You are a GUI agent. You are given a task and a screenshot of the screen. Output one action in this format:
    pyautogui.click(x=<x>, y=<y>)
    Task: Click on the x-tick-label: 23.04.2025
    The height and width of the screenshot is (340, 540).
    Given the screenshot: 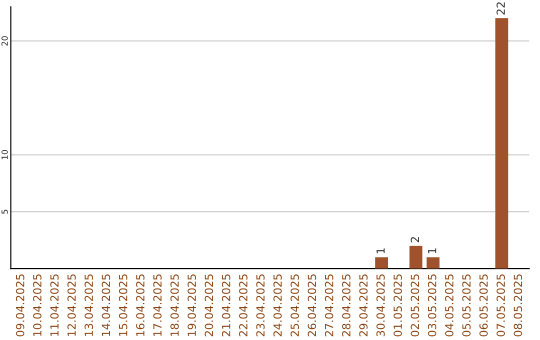 What is the action you would take?
    pyautogui.click(x=260, y=305)
    